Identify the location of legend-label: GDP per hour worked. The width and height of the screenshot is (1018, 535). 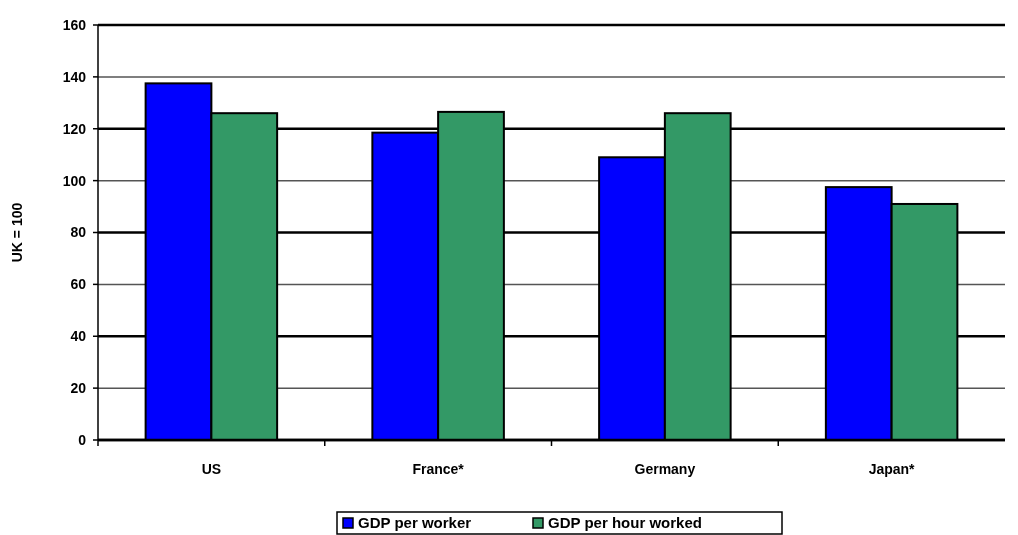
(625, 522).